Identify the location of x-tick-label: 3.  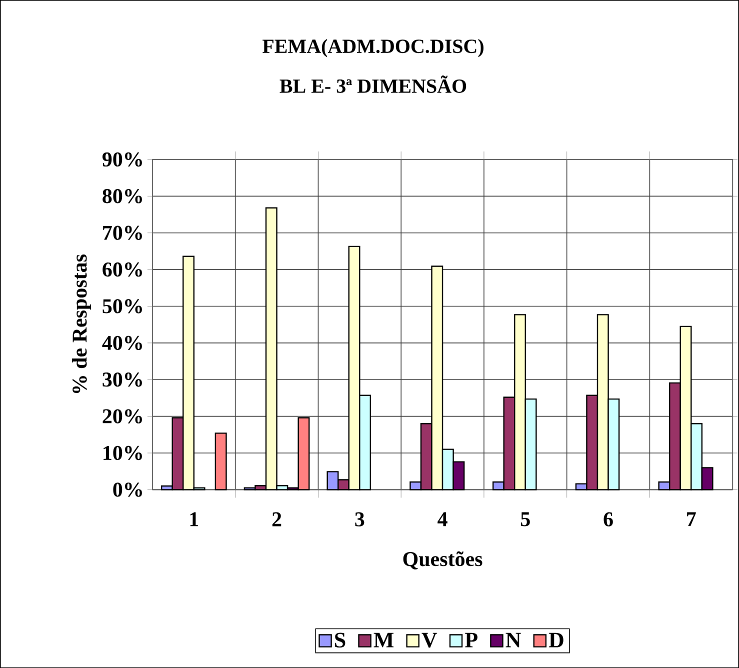
(359, 519).